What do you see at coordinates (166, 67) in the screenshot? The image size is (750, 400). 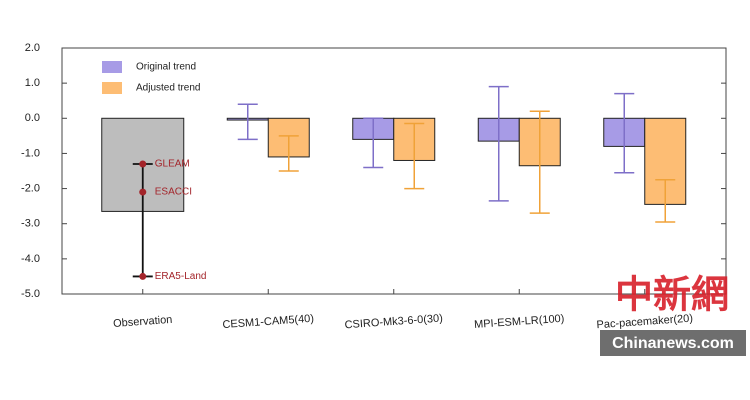 I see `legend-label: Original trend` at bounding box center [166, 67].